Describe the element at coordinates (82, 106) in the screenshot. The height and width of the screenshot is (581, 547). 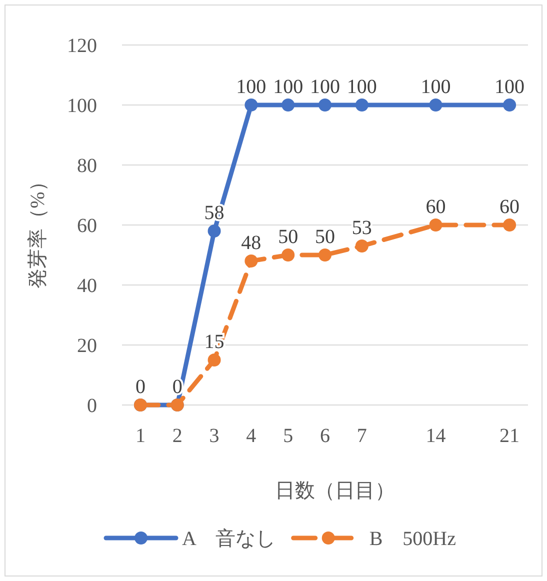
I see `y-tick-label: 100` at that location.